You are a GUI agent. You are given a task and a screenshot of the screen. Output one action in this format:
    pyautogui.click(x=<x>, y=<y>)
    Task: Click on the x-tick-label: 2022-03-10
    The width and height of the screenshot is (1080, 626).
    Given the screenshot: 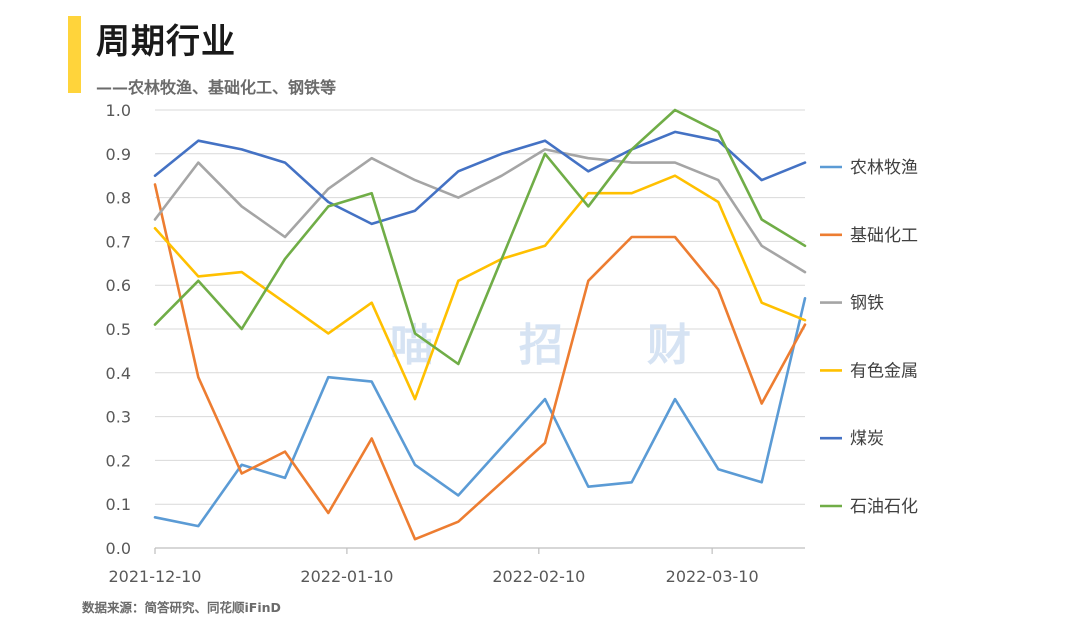 What is the action you would take?
    pyautogui.click(x=712, y=576)
    